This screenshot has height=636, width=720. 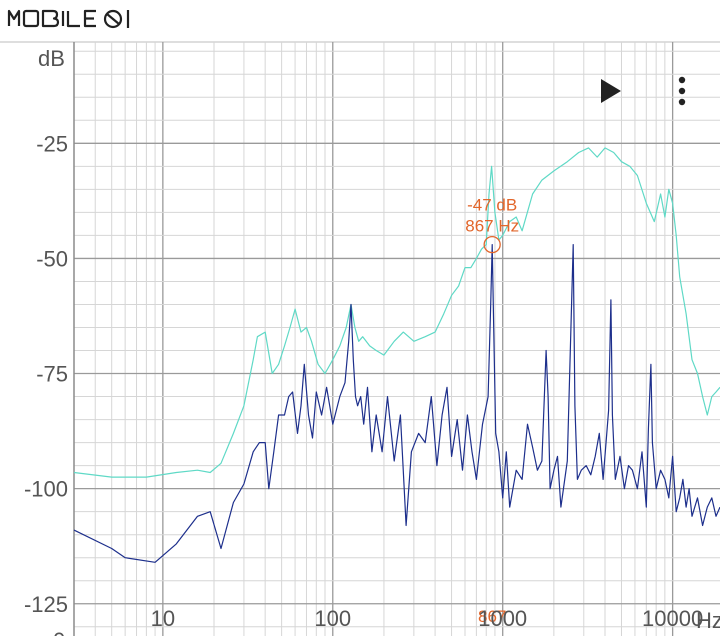 I want to click on x-axis-unit-label: Hz, so click(x=708, y=620).